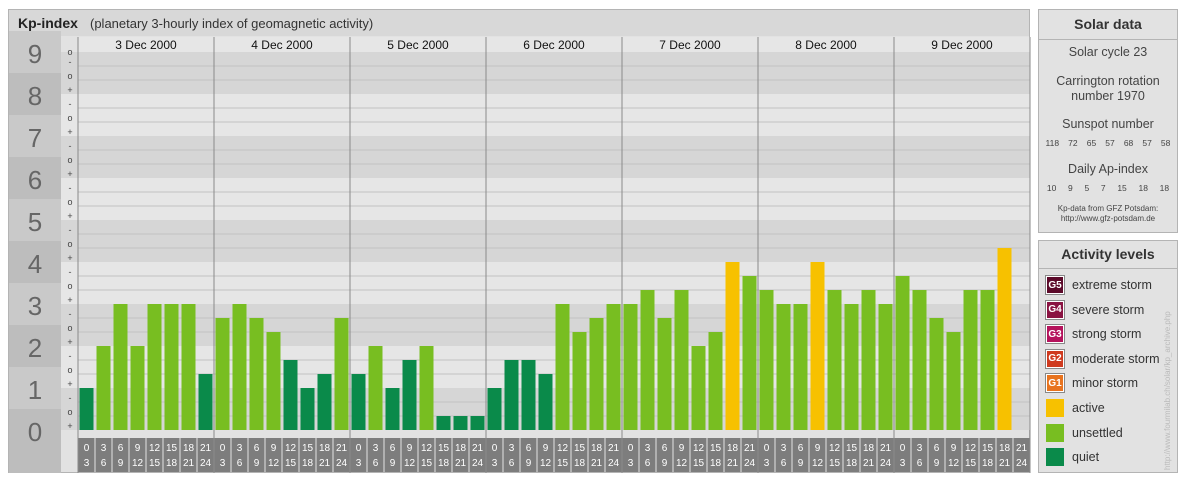 This screenshot has width=1184, height=480. What do you see at coordinates (35, 264) in the screenshot?
I see `y-tick-label: 4` at bounding box center [35, 264].